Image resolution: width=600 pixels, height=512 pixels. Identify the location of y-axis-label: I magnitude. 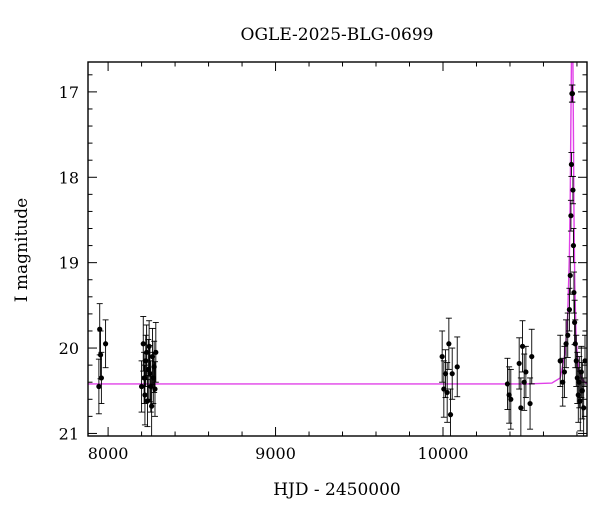
(22, 250).